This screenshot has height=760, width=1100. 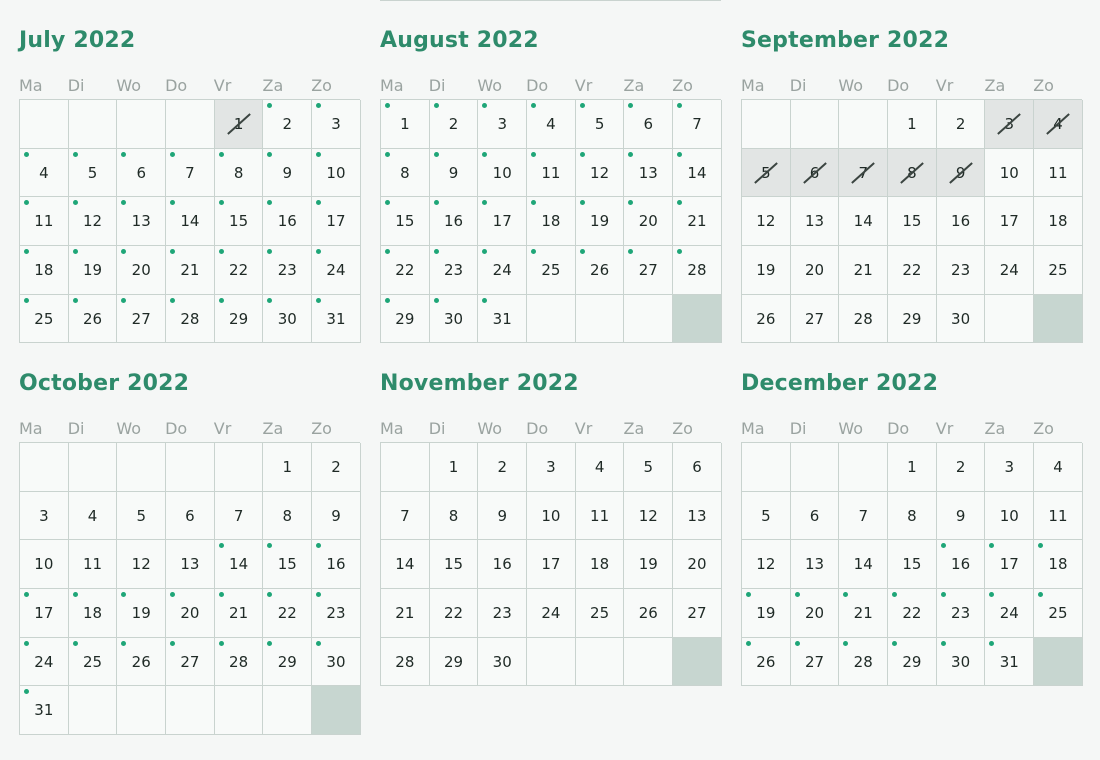 What do you see at coordinates (239, 124) in the screenshot?
I see `day-cell-unavailable: 1` at bounding box center [239, 124].